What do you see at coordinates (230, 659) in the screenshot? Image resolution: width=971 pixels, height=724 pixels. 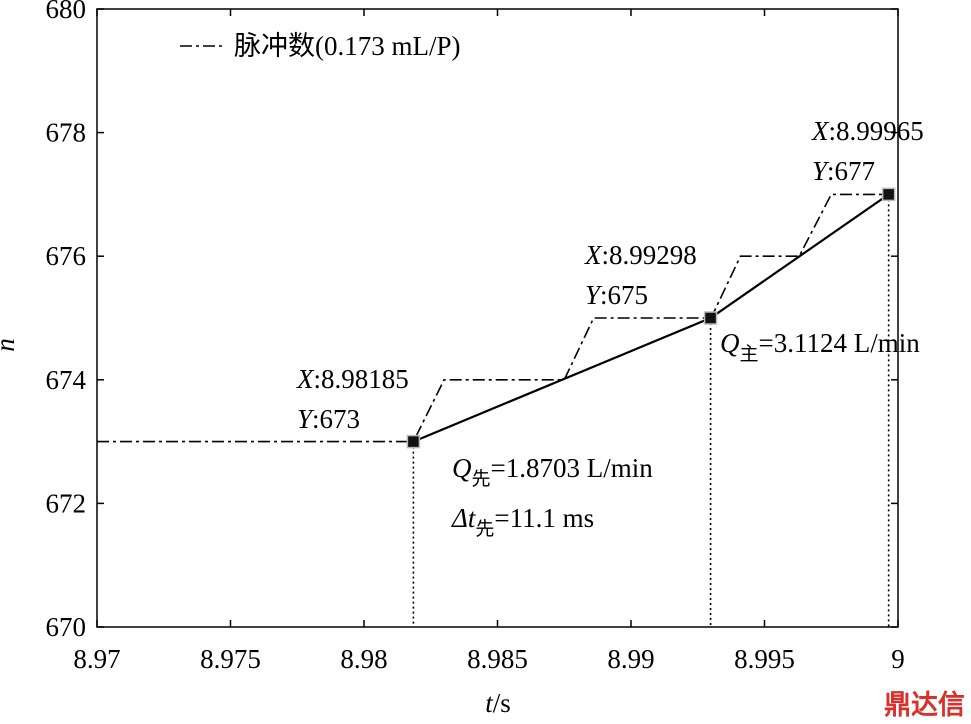 I see `x-tick-label: 8.975` at bounding box center [230, 659].